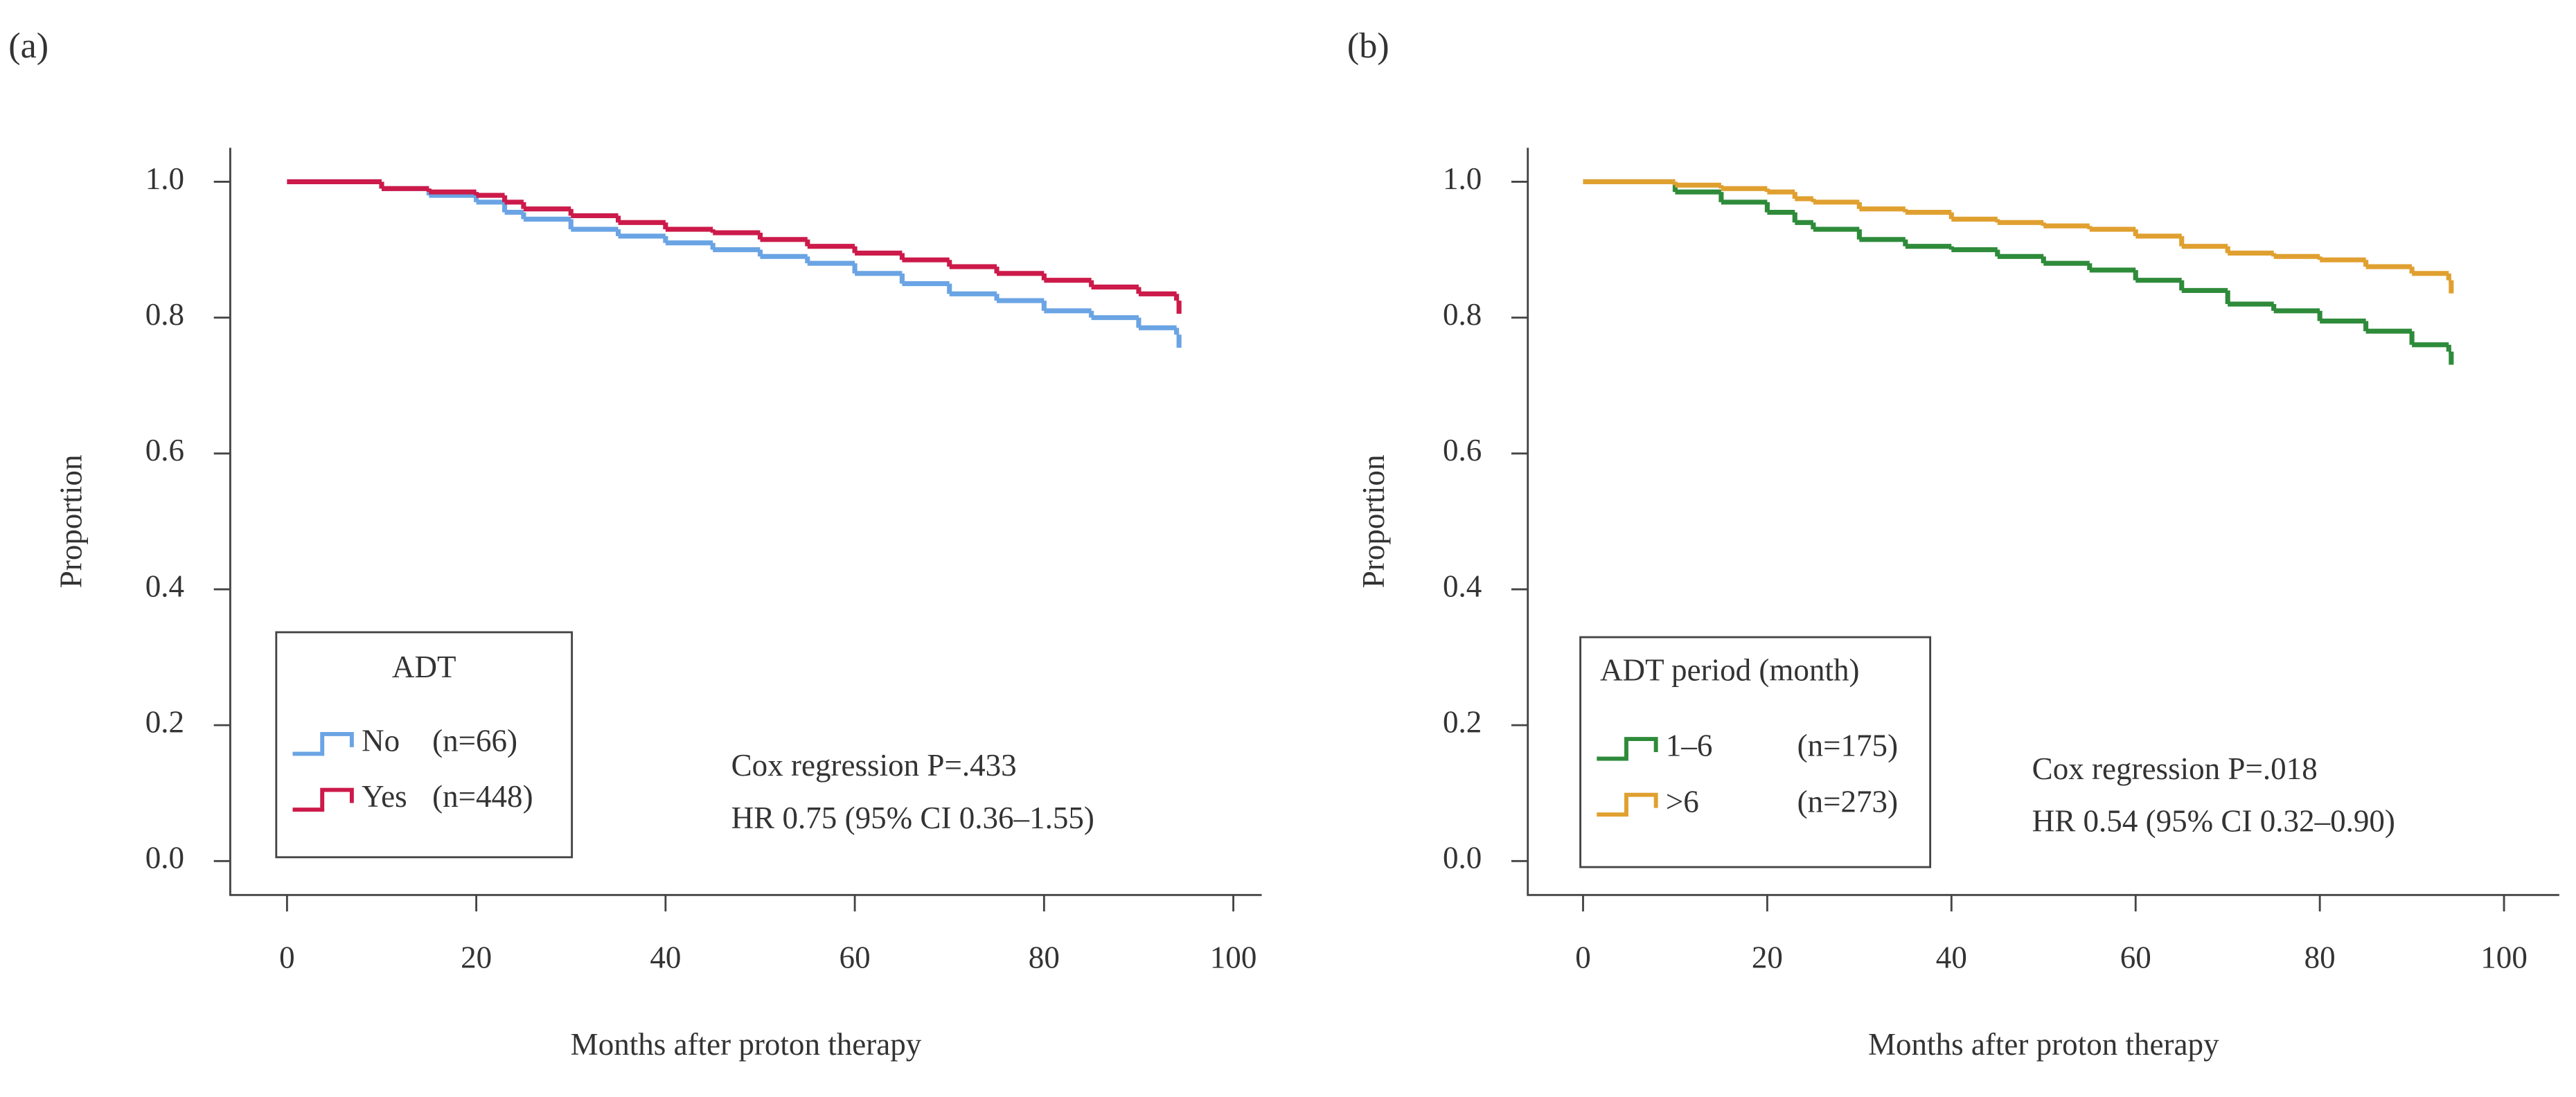 This screenshot has width=2576, height=1097. I want to click on legend-count: (n=273), so click(1848, 802).